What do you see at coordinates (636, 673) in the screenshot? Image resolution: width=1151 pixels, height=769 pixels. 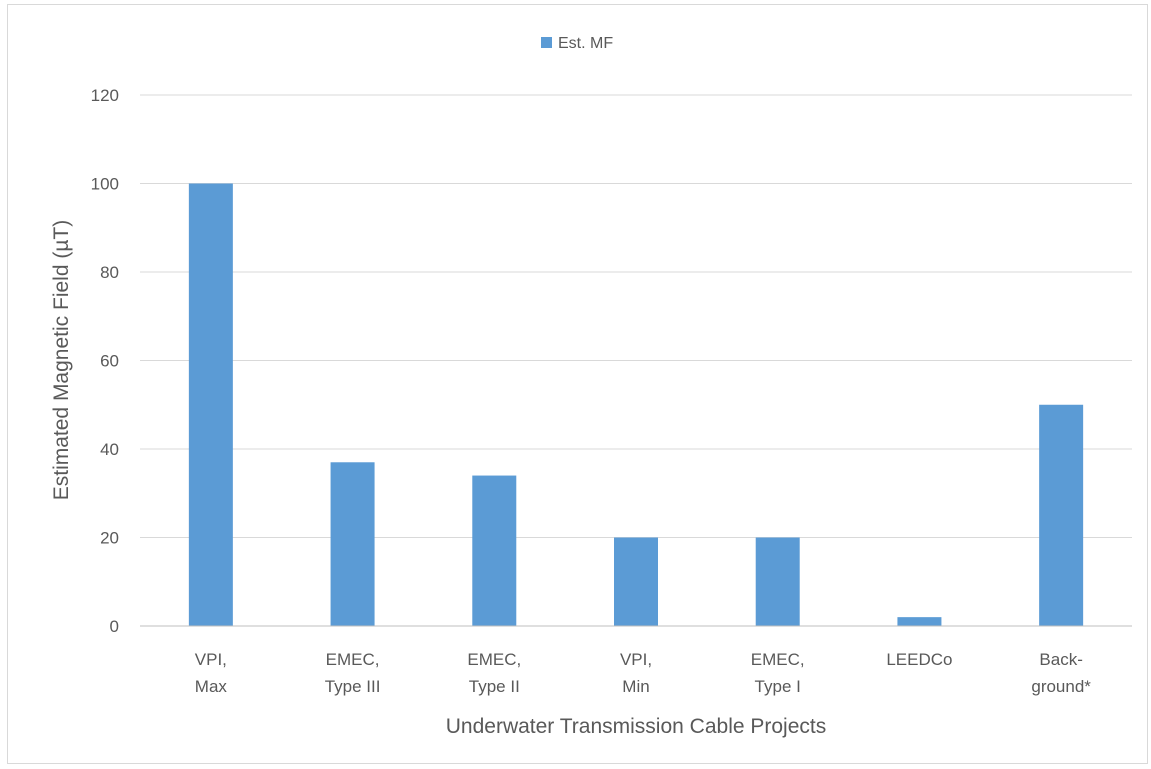 I see `x-tick-label: VPI, Min` at bounding box center [636, 673].